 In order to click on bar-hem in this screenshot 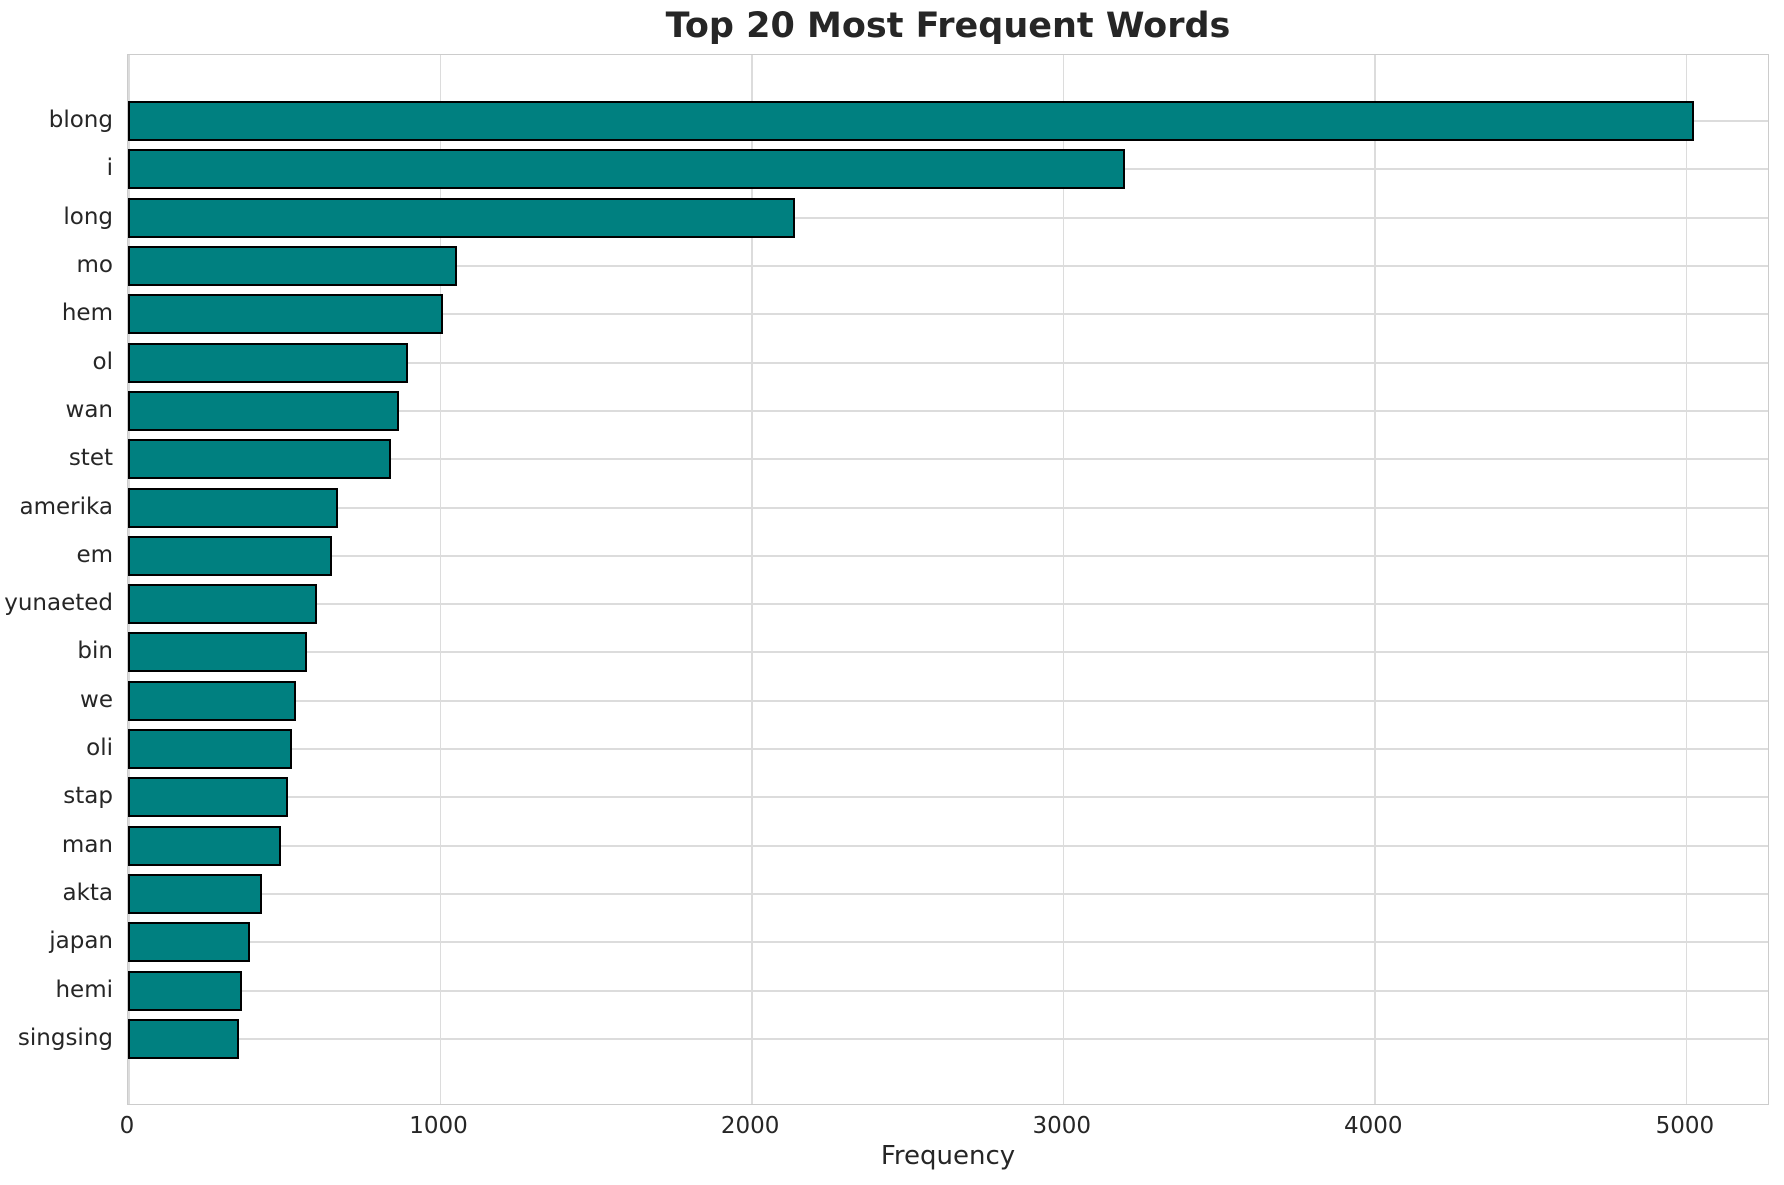, I will do `click(285, 314)`.